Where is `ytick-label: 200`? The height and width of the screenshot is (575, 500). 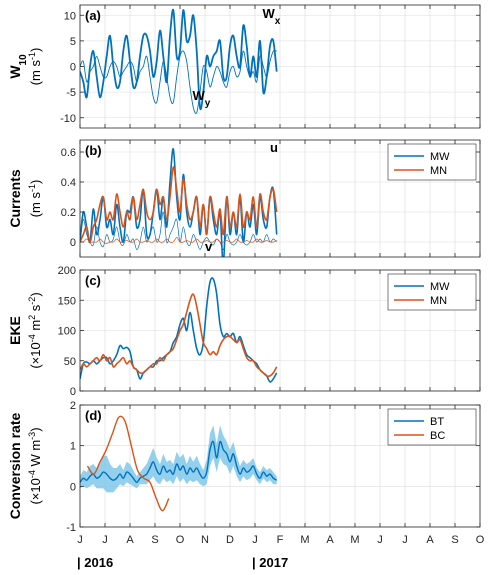 ytick-label: 200 is located at coordinates (67, 271).